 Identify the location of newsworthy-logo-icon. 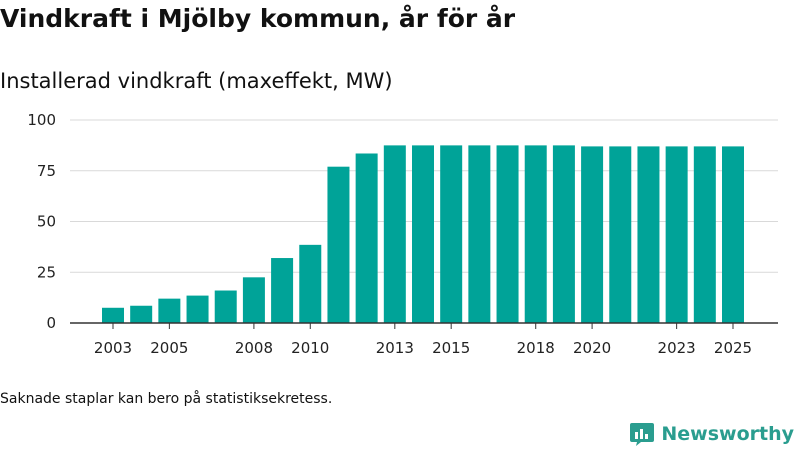
(642, 434).